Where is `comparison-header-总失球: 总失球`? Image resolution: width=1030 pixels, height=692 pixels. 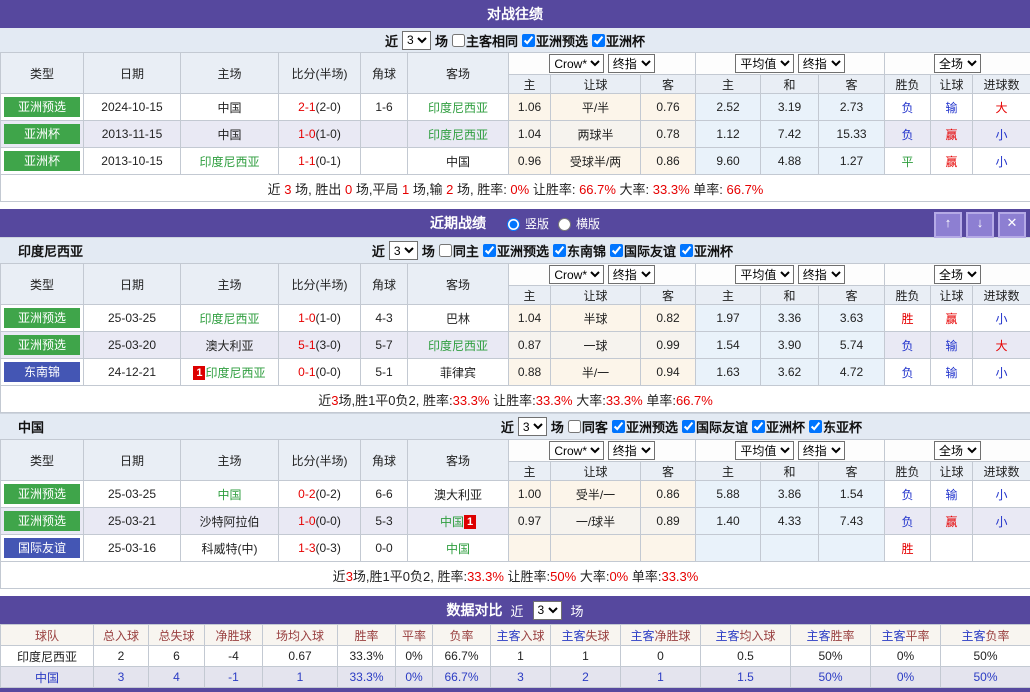 comparison-header-总失球: 总失球 is located at coordinates (177, 635).